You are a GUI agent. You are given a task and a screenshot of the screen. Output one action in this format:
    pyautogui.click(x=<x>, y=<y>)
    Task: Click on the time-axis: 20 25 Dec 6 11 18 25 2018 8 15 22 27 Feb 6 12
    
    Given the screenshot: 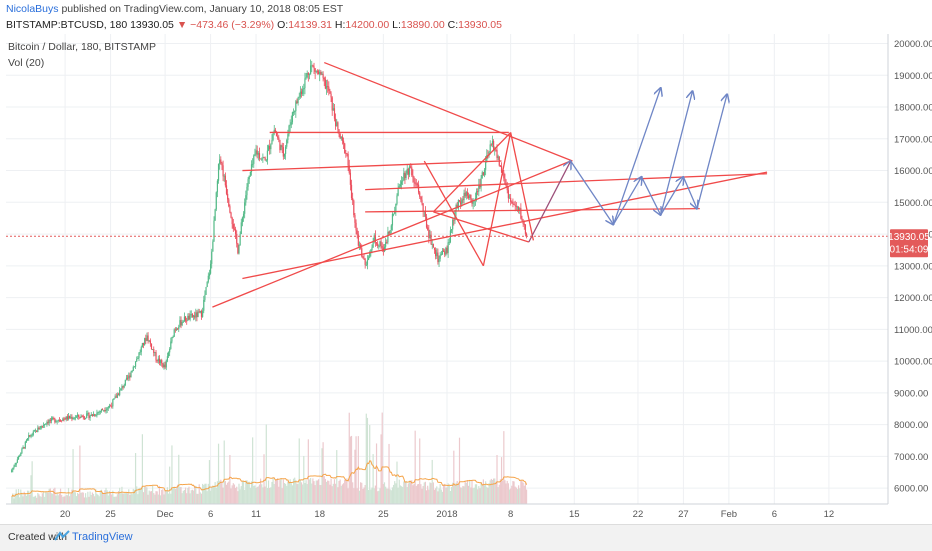 What is the action you would take?
    pyautogui.click(x=447, y=511)
    